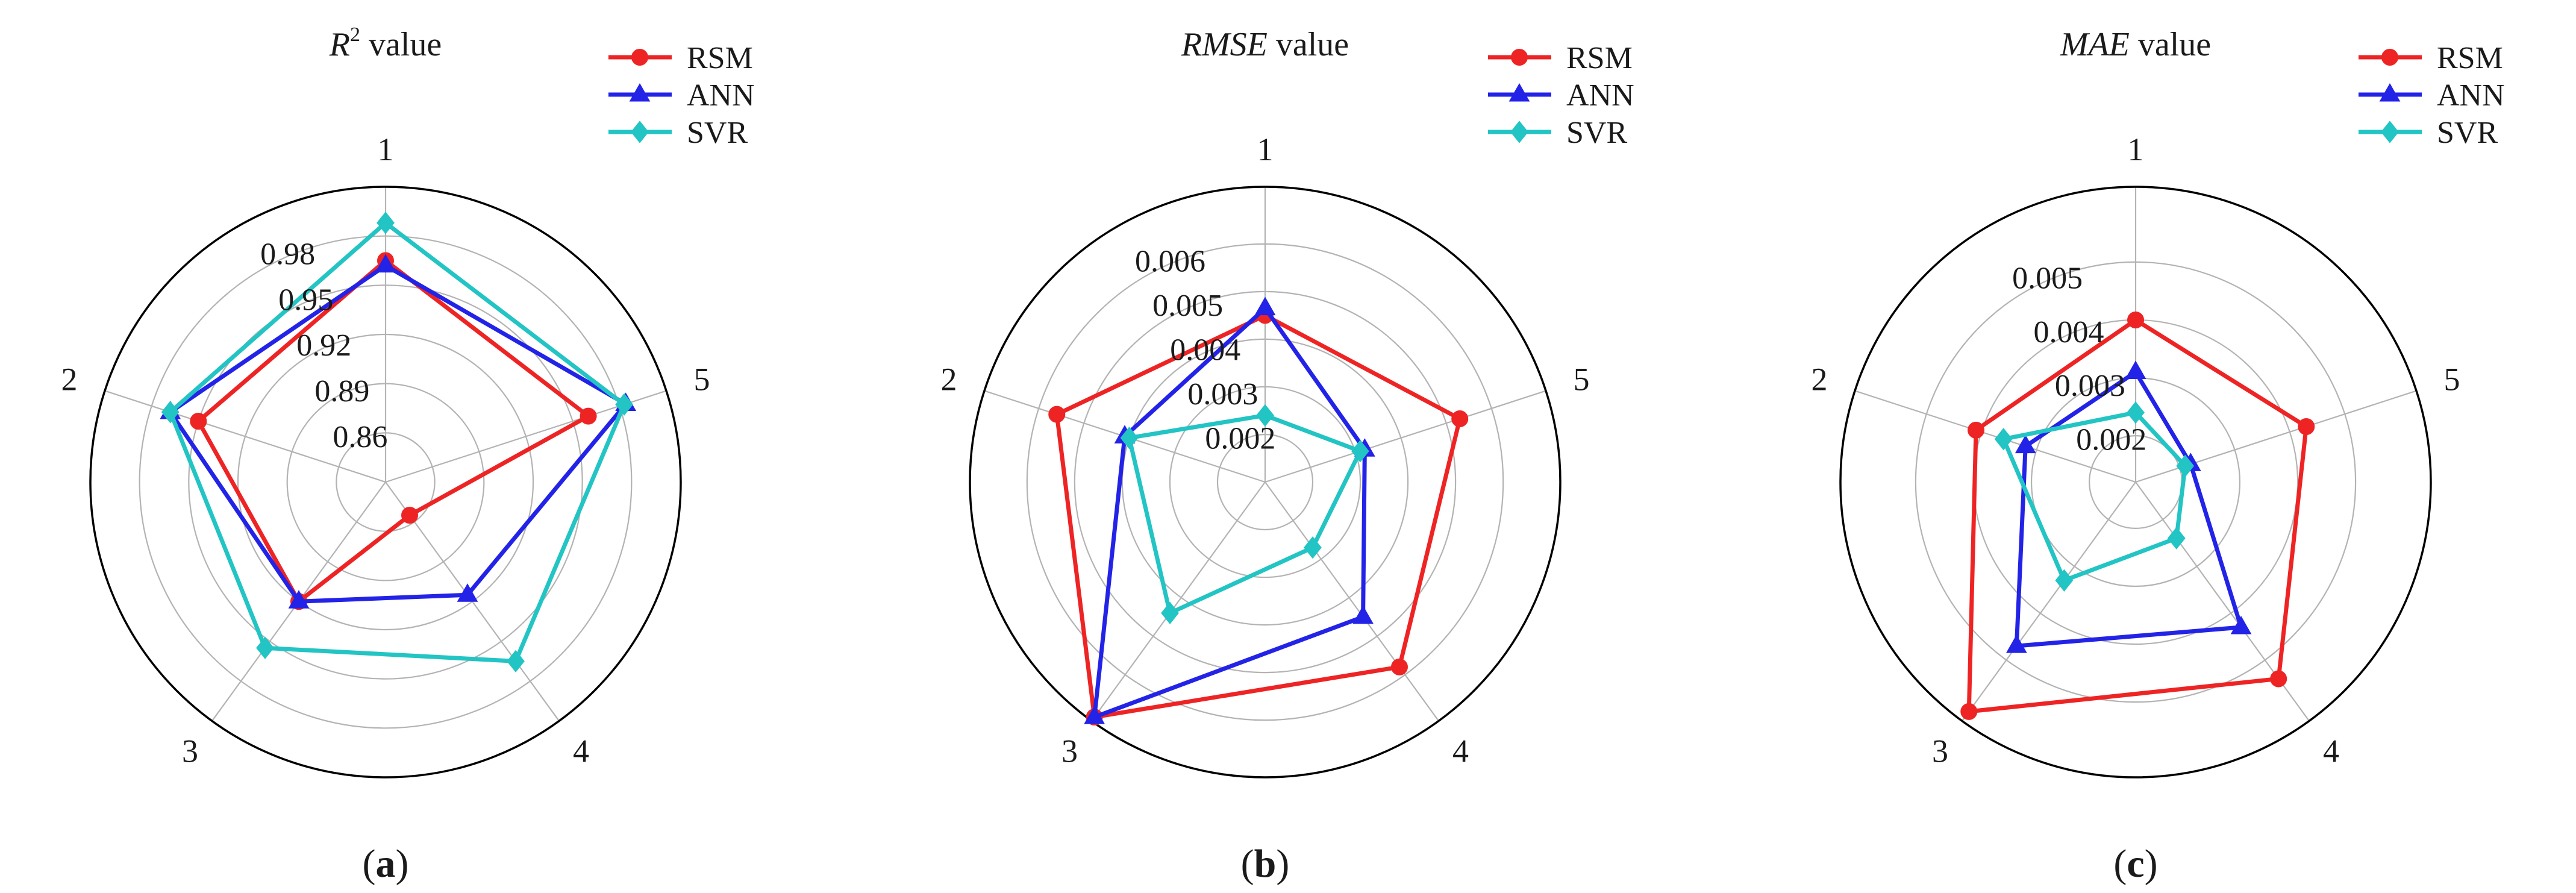 Image resolution: width=2576 pixels, height=893 pixels. I want to click on chart-title: MAE value, so click(2136, 44).